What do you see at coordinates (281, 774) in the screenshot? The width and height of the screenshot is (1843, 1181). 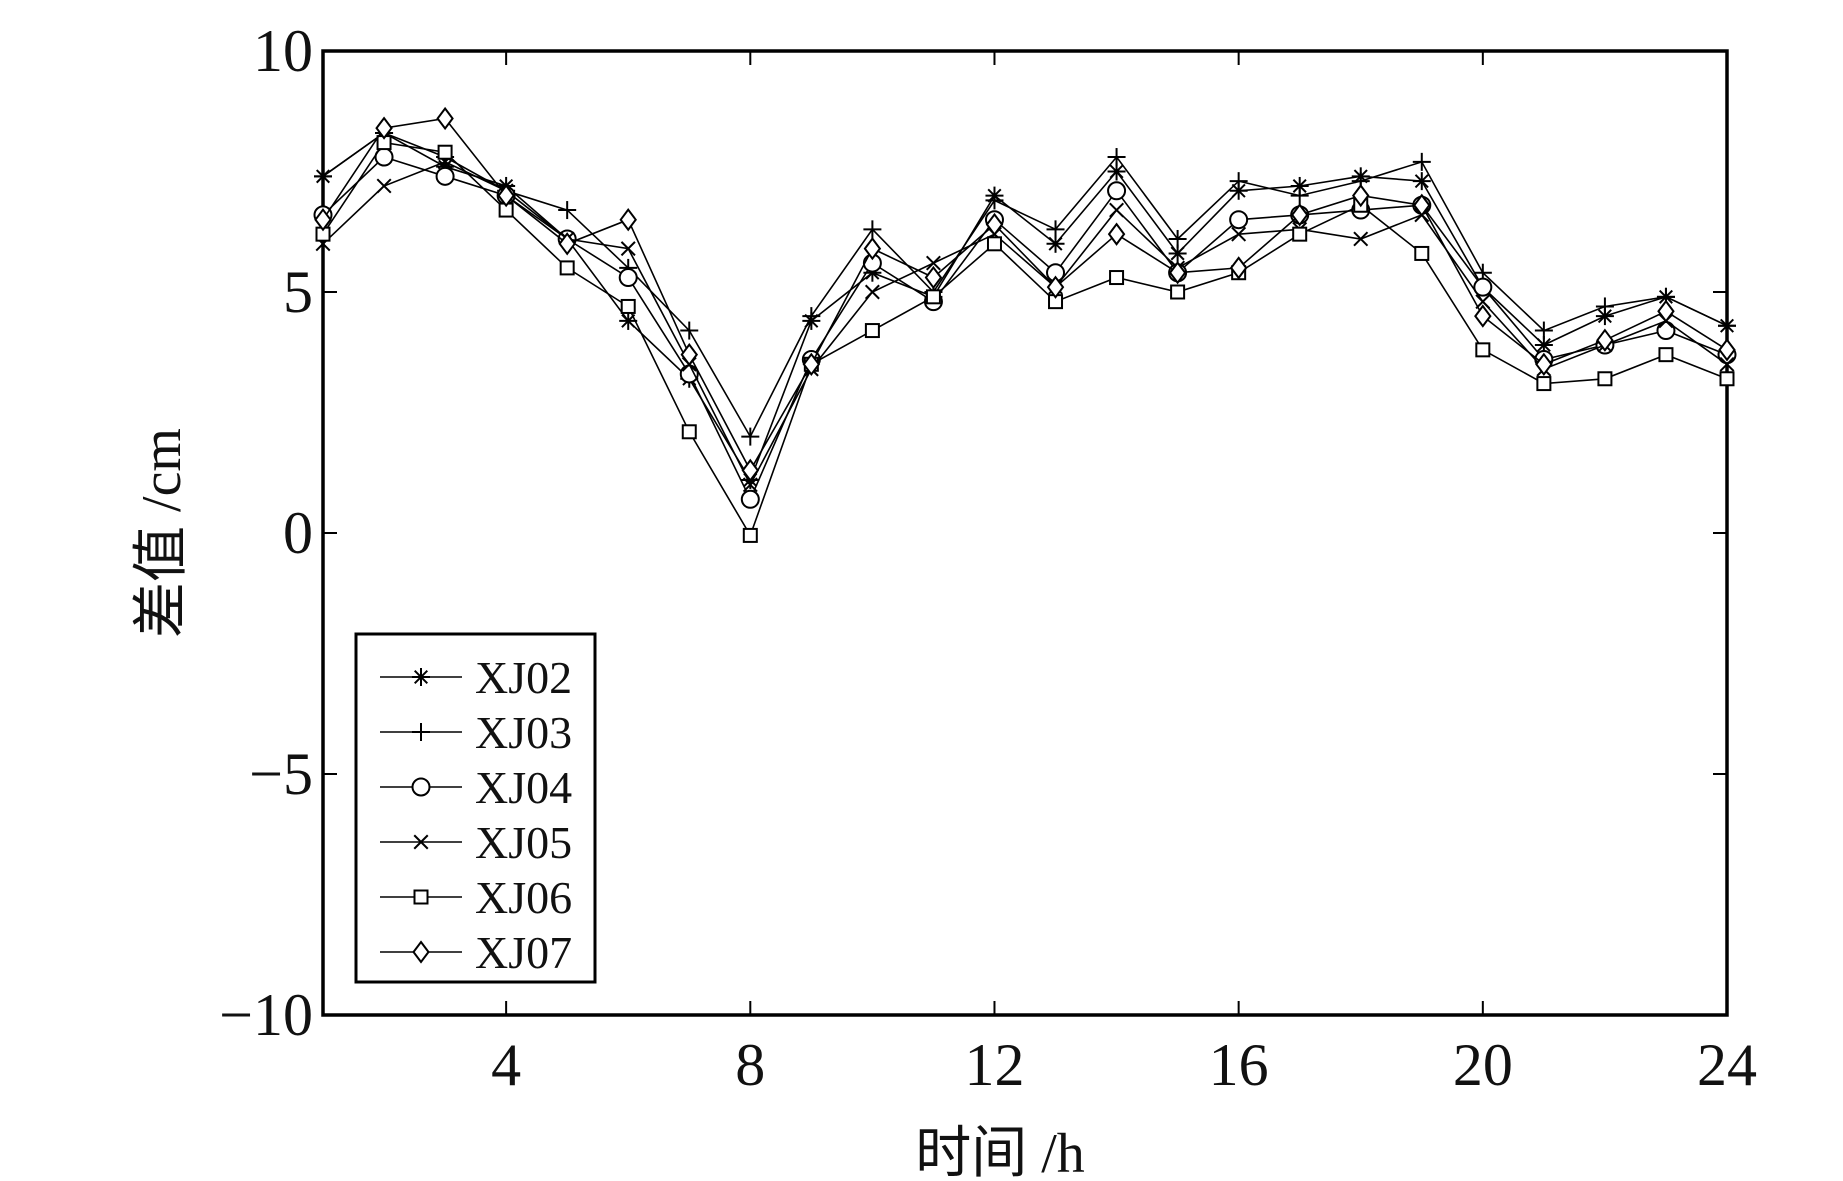 I see `y-tick-label: −5` at bounding box center [281, 774].